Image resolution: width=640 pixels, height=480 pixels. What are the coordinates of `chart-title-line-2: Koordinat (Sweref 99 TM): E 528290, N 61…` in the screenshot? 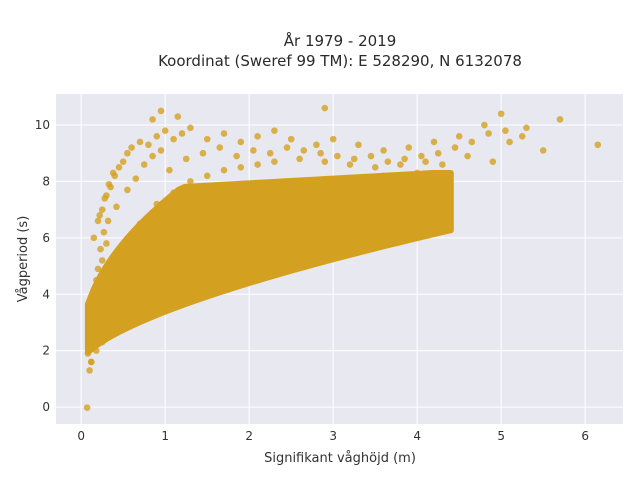 It's located at (340, 61).